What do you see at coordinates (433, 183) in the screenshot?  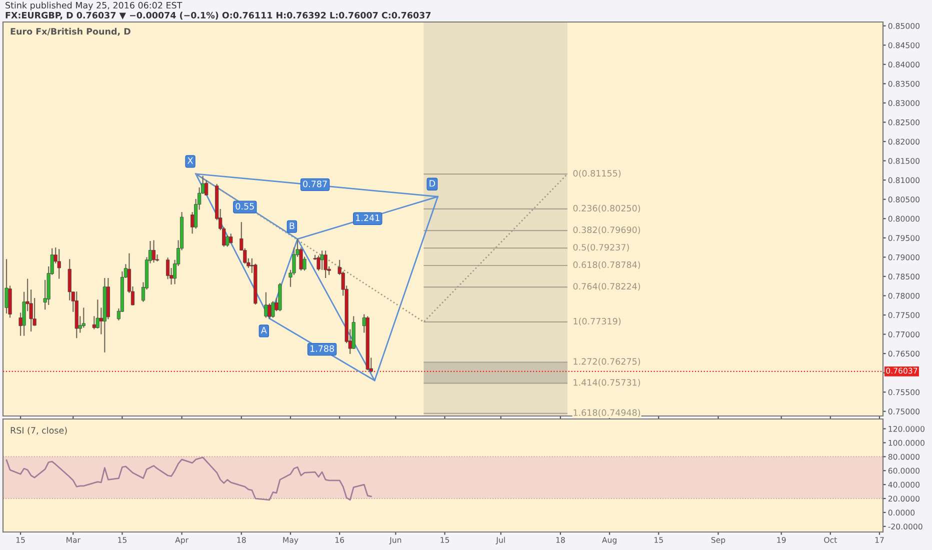 I see `annotation: D` at bounding box center [433, 183].